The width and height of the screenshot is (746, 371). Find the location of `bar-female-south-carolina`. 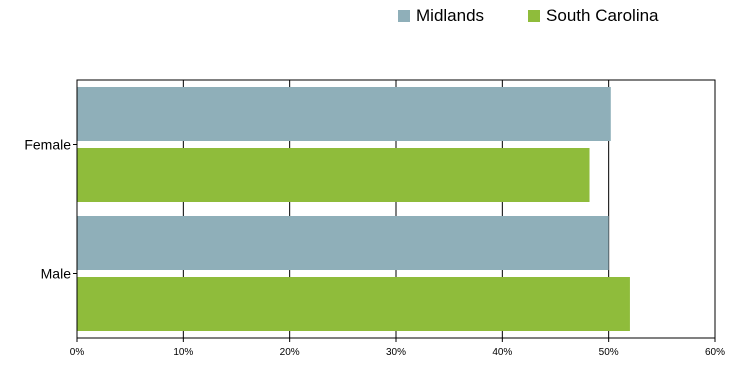

bar-female-south-carolina is located at coordinates (333, 175).